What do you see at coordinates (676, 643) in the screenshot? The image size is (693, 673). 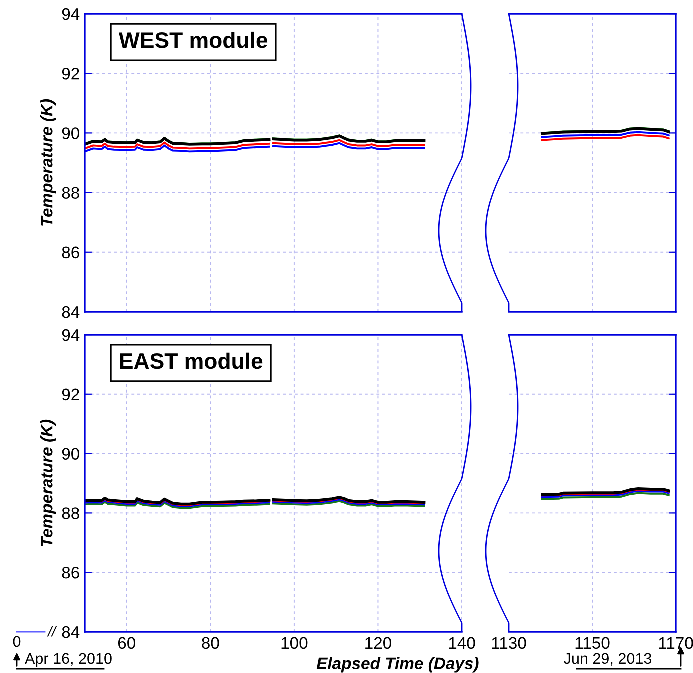 I see `x-tick-label: 1170` at bounding box center [676, 643].